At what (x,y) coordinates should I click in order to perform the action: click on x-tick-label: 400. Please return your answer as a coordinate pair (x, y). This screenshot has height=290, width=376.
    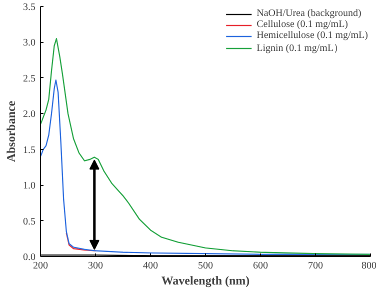
    Looking at the image, I should click on (150, 266).